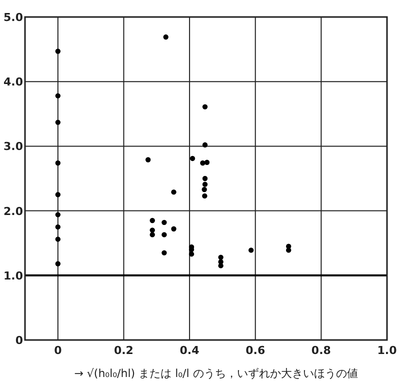 The width and height of the screenshot is (404, 389). What do you see at coordinates (14, 275) in the screenshot?
I see `y-tick-label: 1.0` at bounding box center [14, 275].